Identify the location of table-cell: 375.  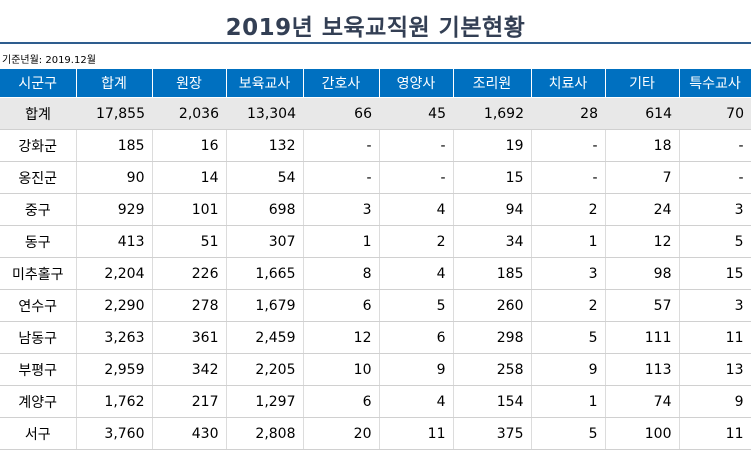
(492, 433).